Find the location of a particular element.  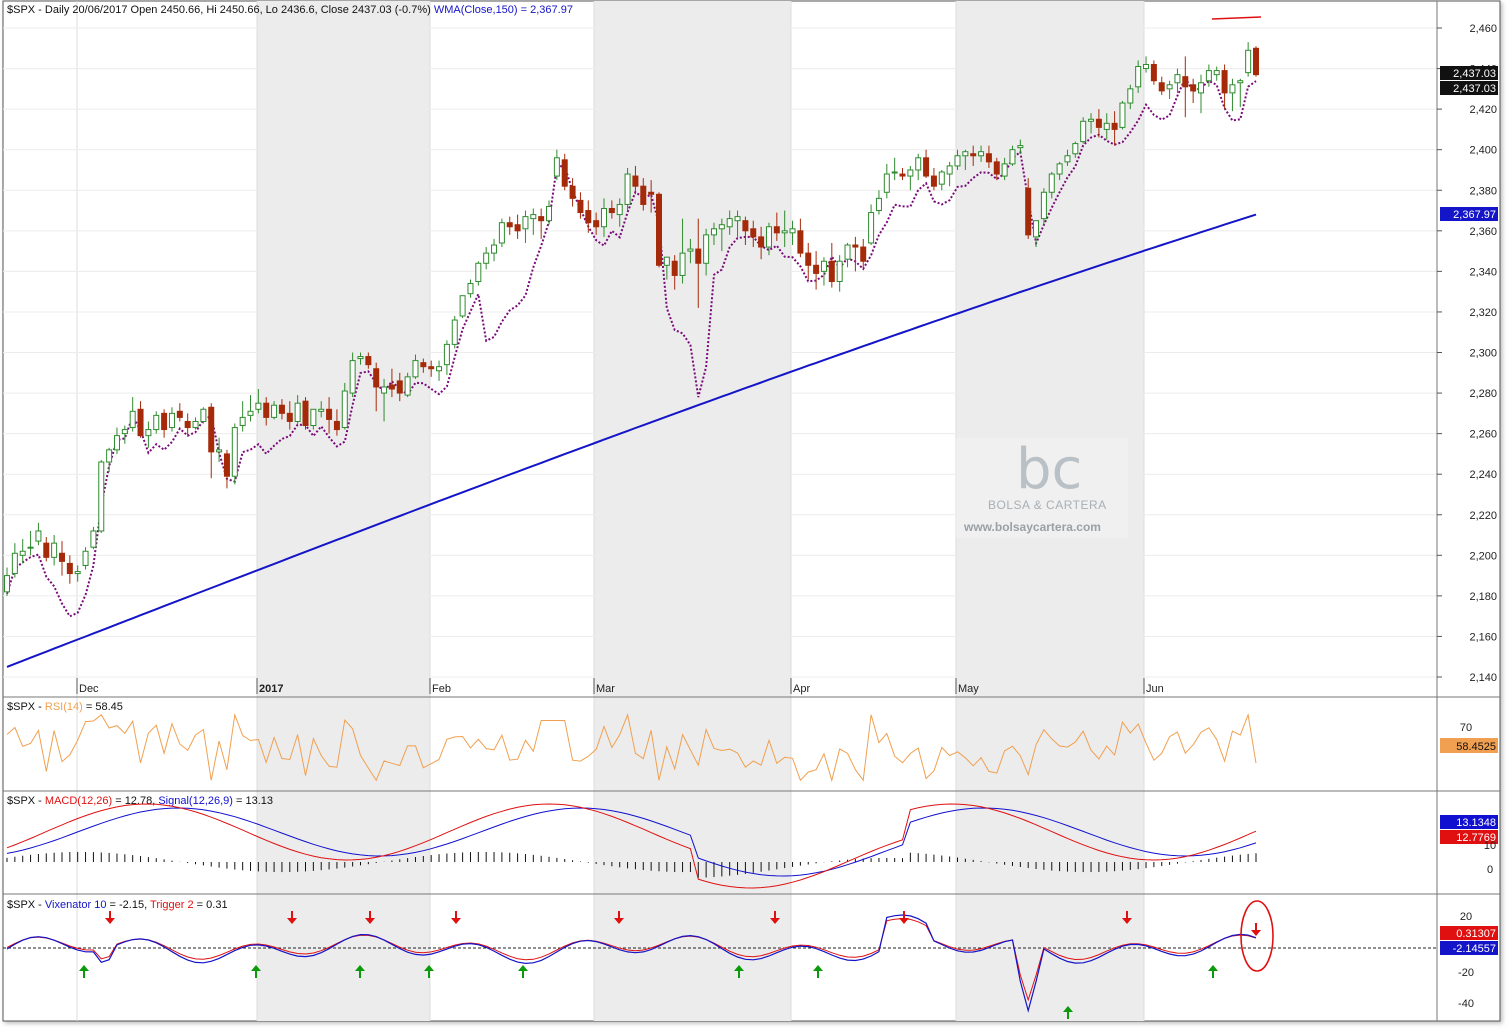

signal-value-tag: 13.1348 is located at coordinates (1476, 823).